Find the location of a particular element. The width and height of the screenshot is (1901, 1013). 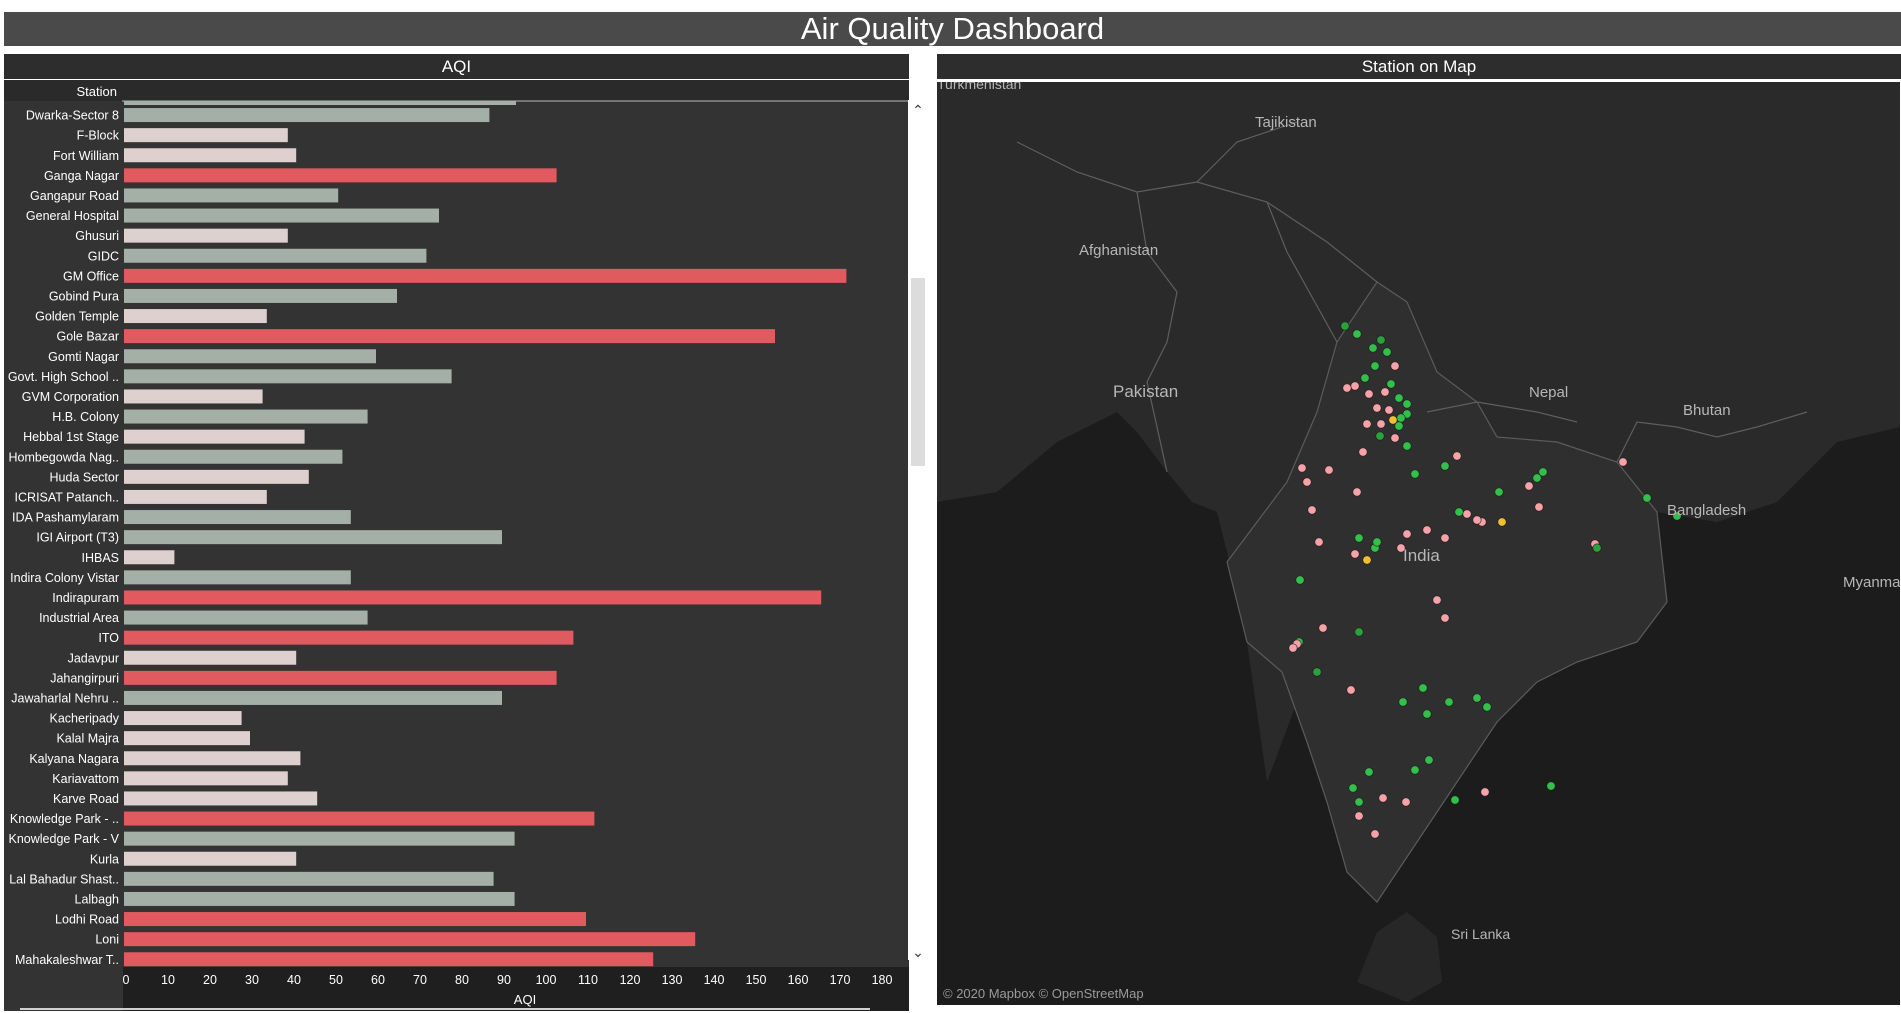

scroll-down-arrow-icon: ⌄ is located at coordinates (918, 952).